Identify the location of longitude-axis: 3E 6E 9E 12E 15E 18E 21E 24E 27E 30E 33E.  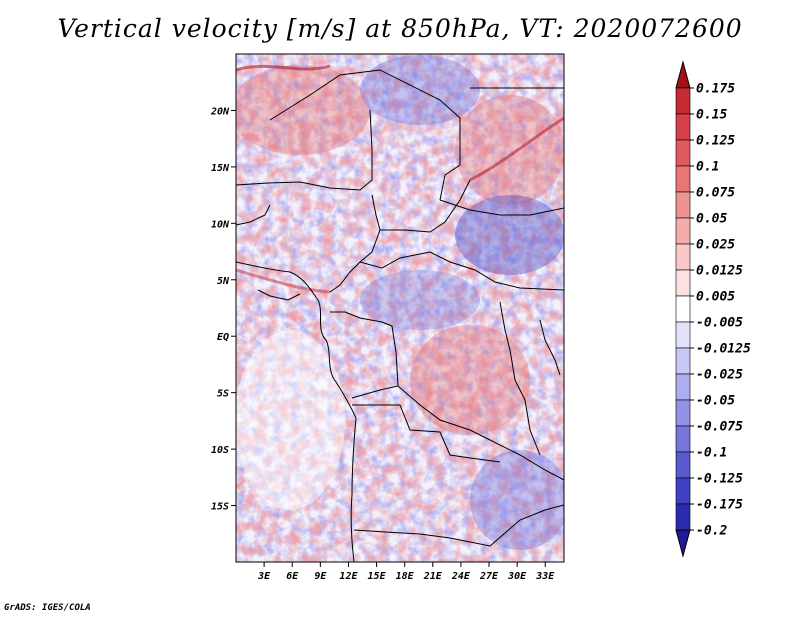
(406, 572).